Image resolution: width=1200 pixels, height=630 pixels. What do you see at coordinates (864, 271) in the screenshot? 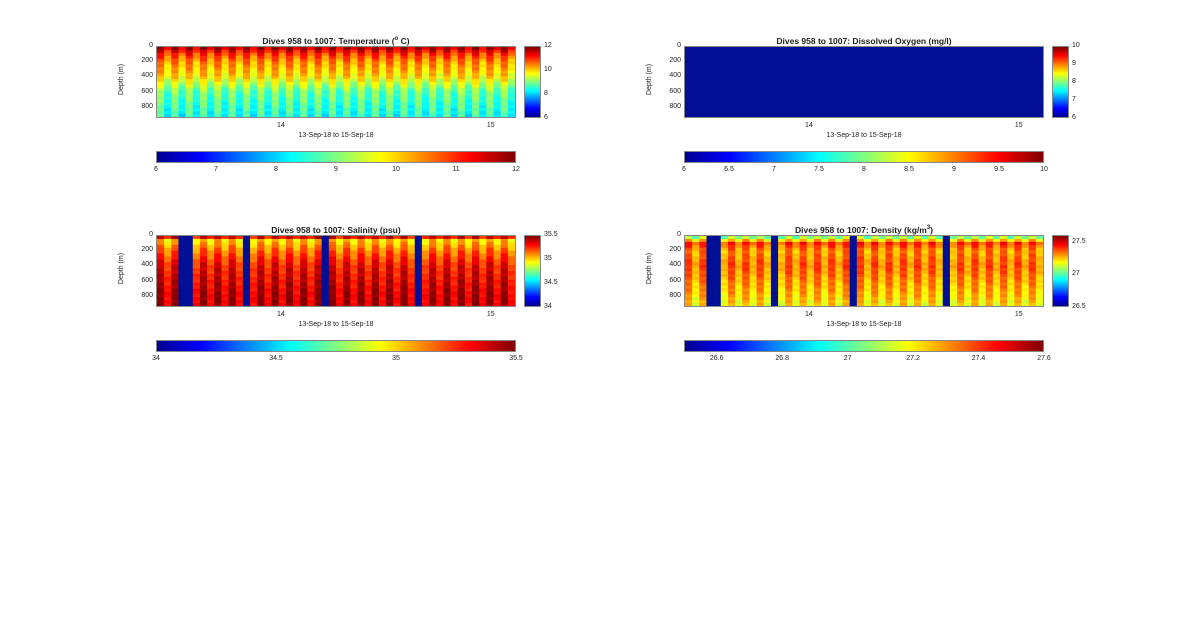
I see `heatmap-plot` at bounding box center [864, 271].